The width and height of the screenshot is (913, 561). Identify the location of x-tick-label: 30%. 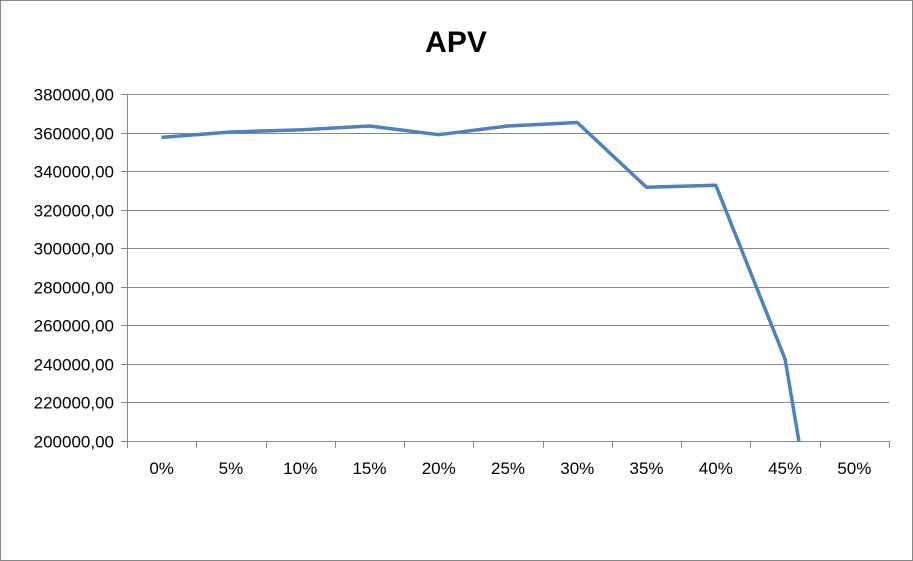
(577, 468).